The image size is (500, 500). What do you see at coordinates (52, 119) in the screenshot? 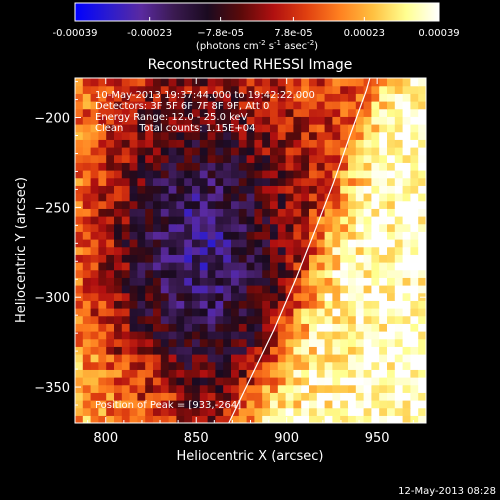
I see `y-tick-label: −200` at bounding box center [52, 119].